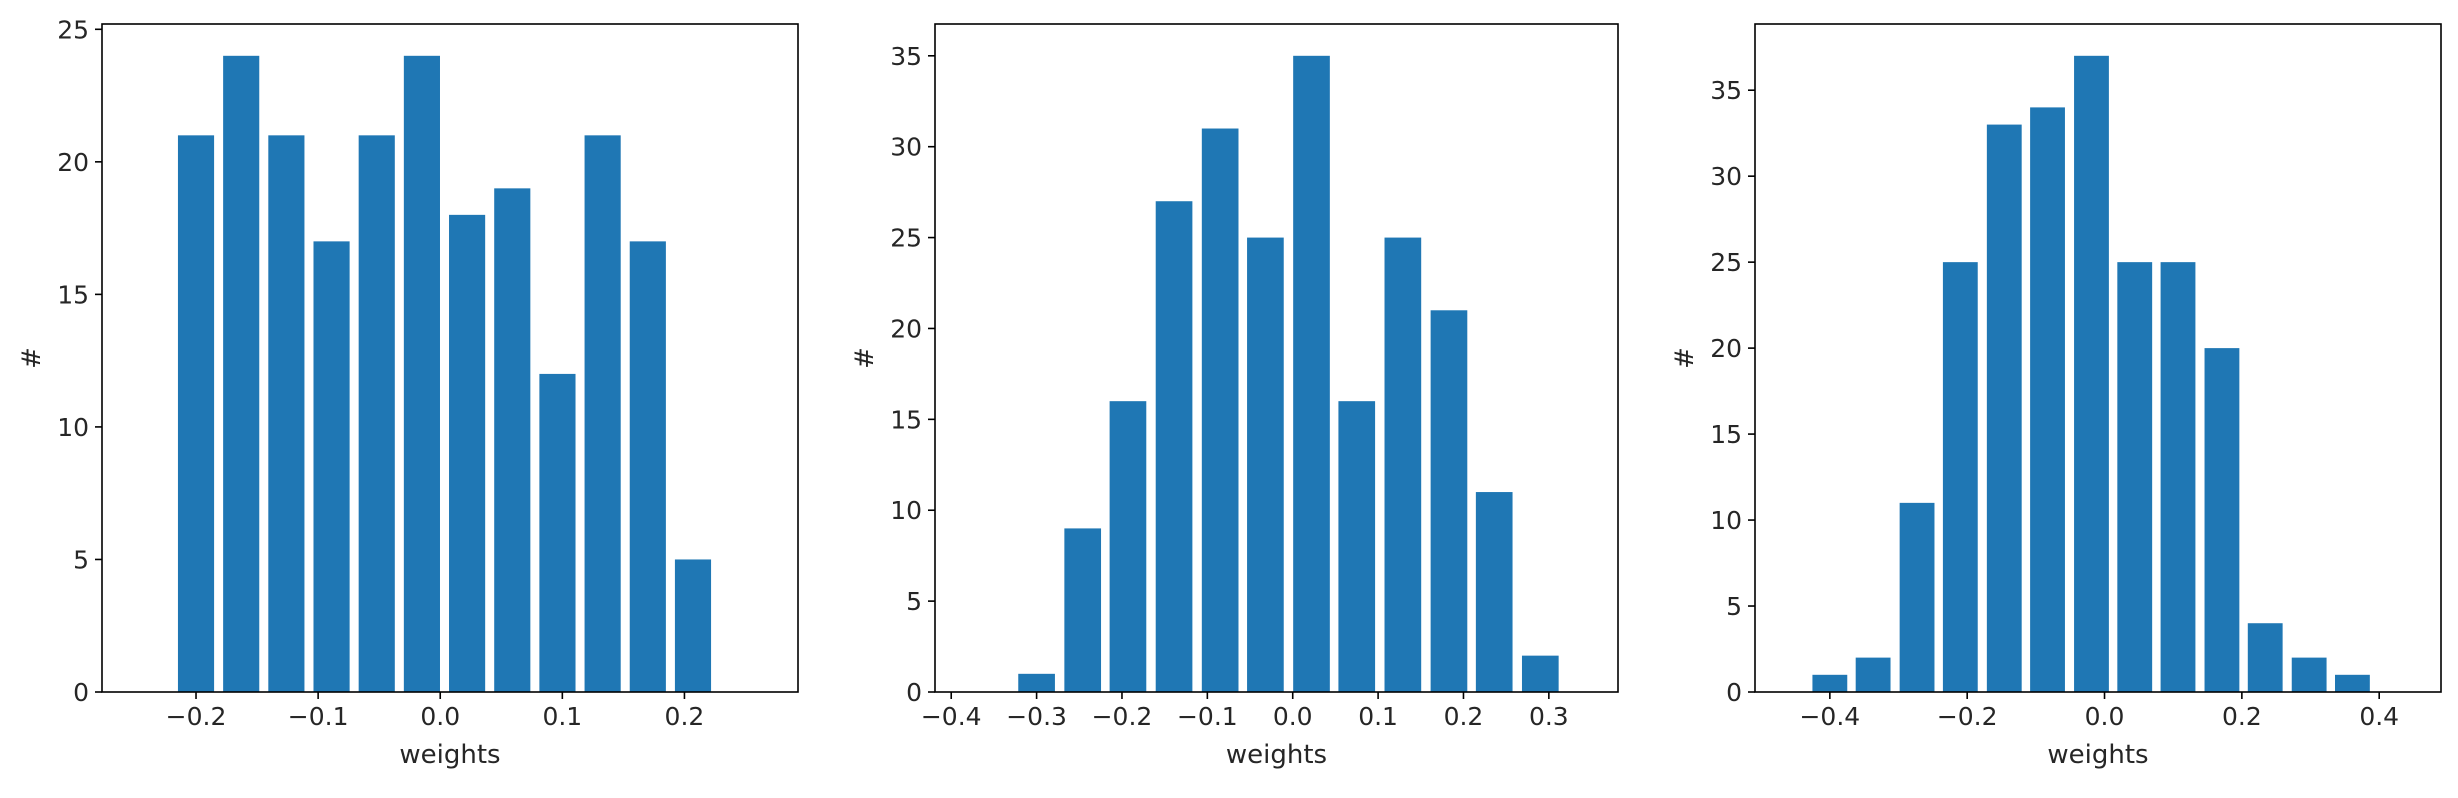 The height and width of the screenshot is (798, 2458). Describe the element at coordinates (1036, 716) in the screenshot. I see `x-tick-label: −0.3` at that location.